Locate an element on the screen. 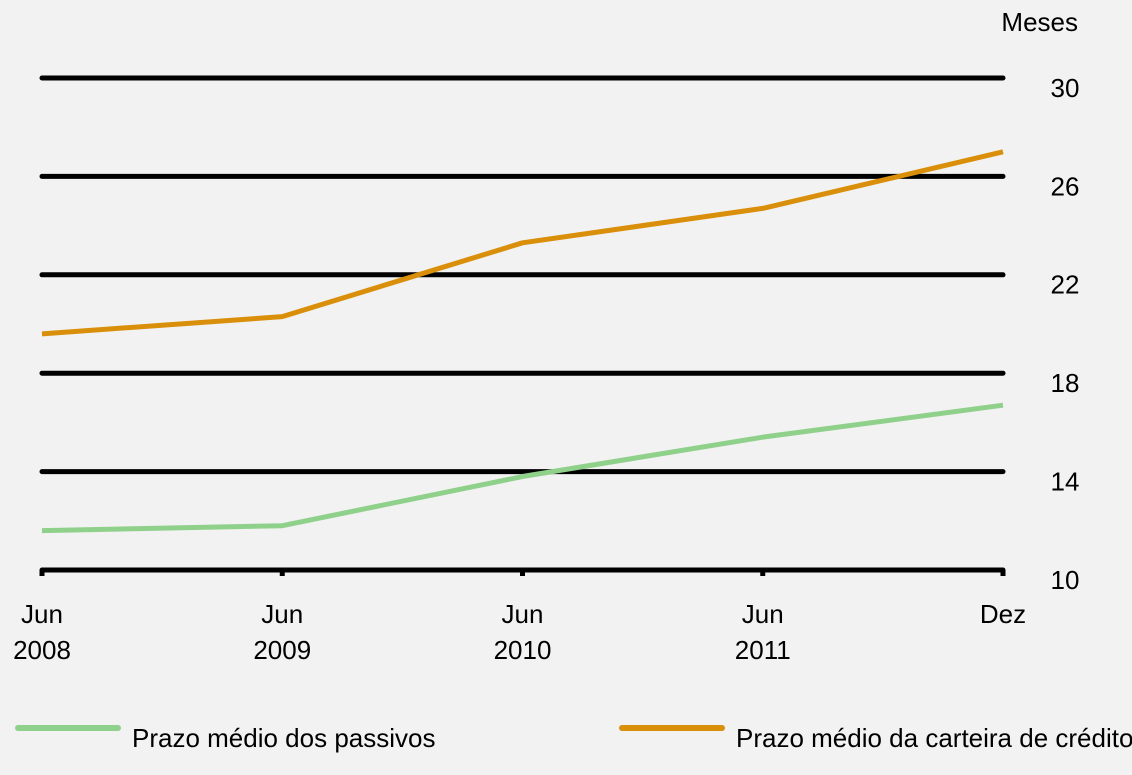 This screenshot has height=775, width=1132. y-tick-label: 22 is located at coordinates (1065, 285).